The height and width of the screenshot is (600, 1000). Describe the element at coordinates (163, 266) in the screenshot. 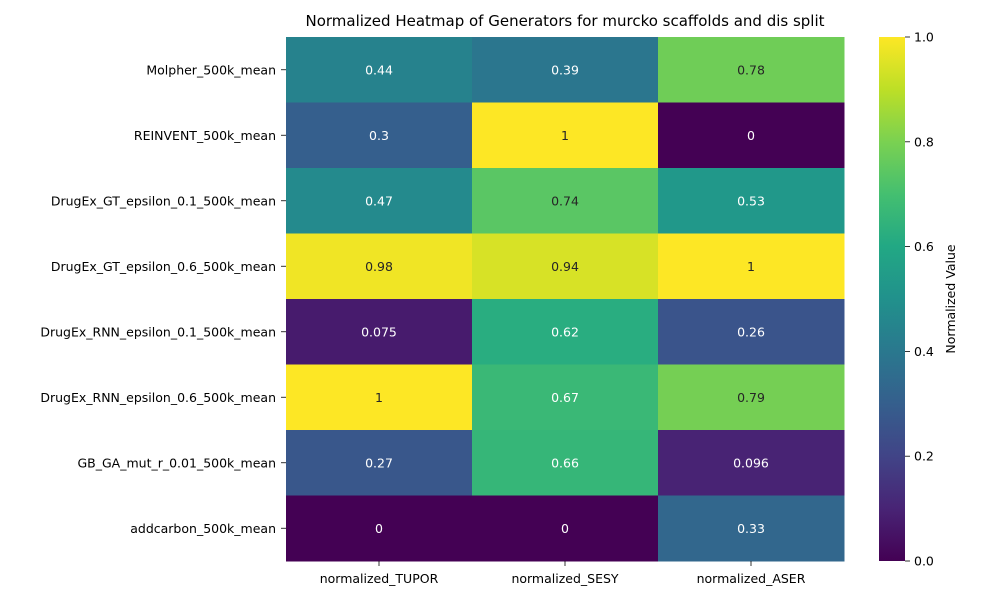

I see `row-label: DrugEx_GT_epsilon_0.6_500k_mean` at that location.